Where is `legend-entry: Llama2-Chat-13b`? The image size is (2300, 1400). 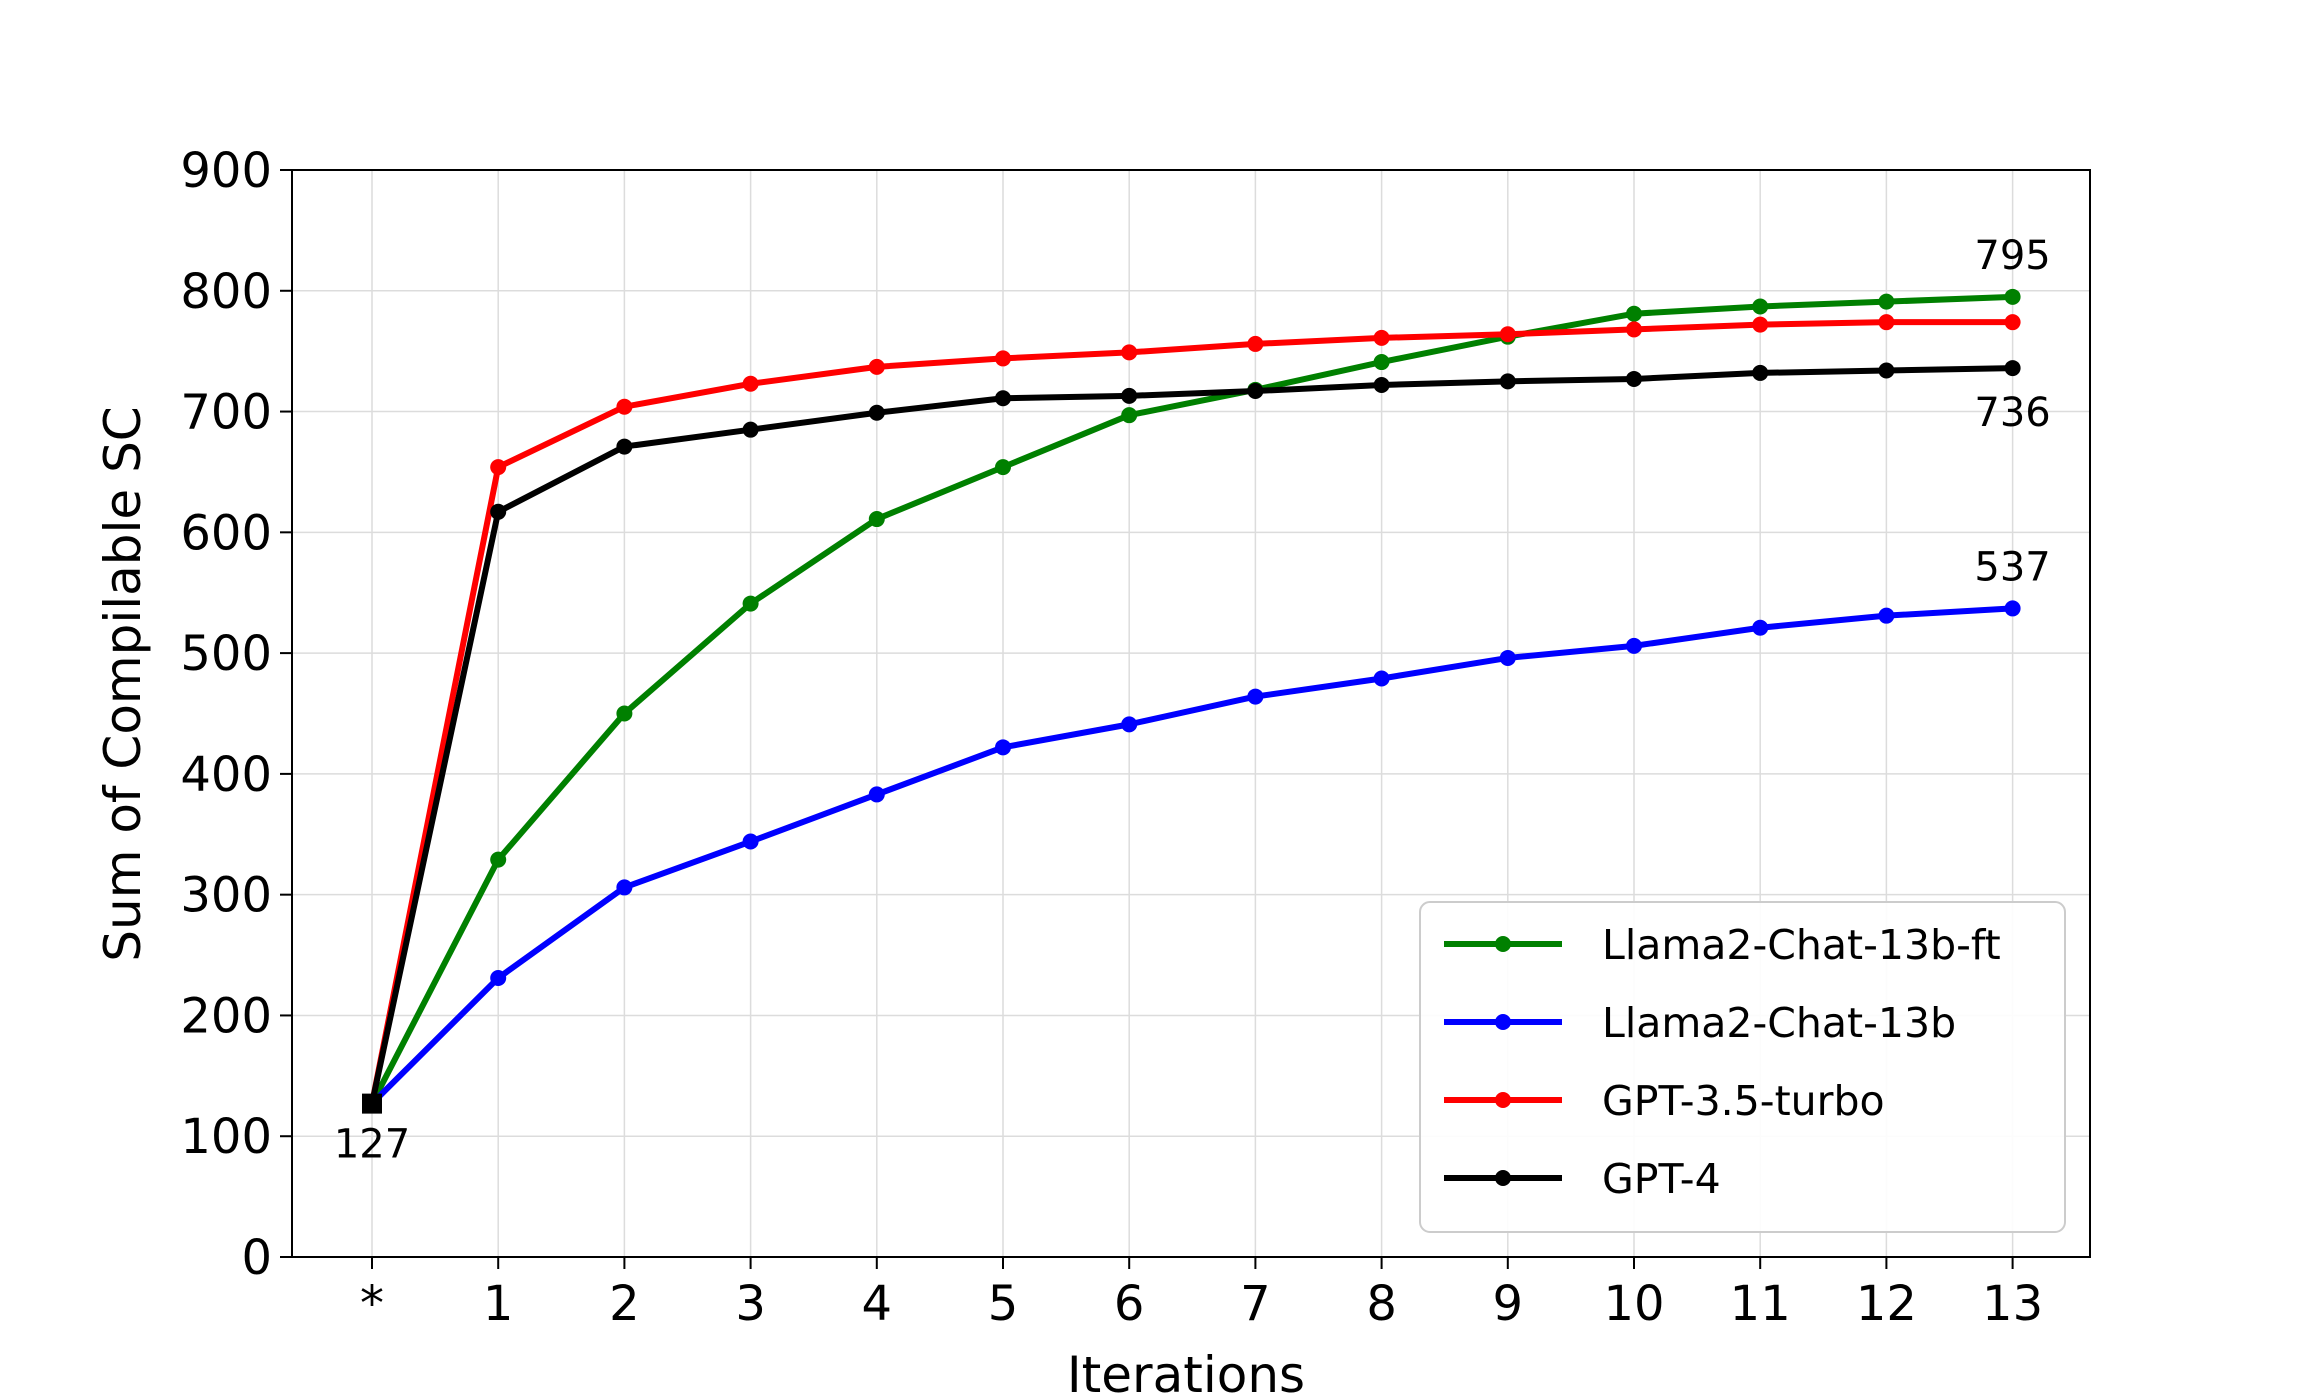 legend-entry: Llama2-Chat-13b is located at coordinates (1700, 1023).